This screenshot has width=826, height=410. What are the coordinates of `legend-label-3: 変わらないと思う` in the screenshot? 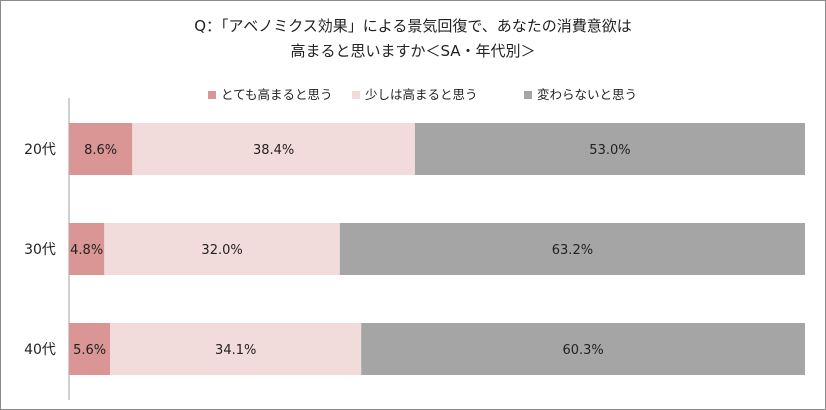 It's located at (587, 94).